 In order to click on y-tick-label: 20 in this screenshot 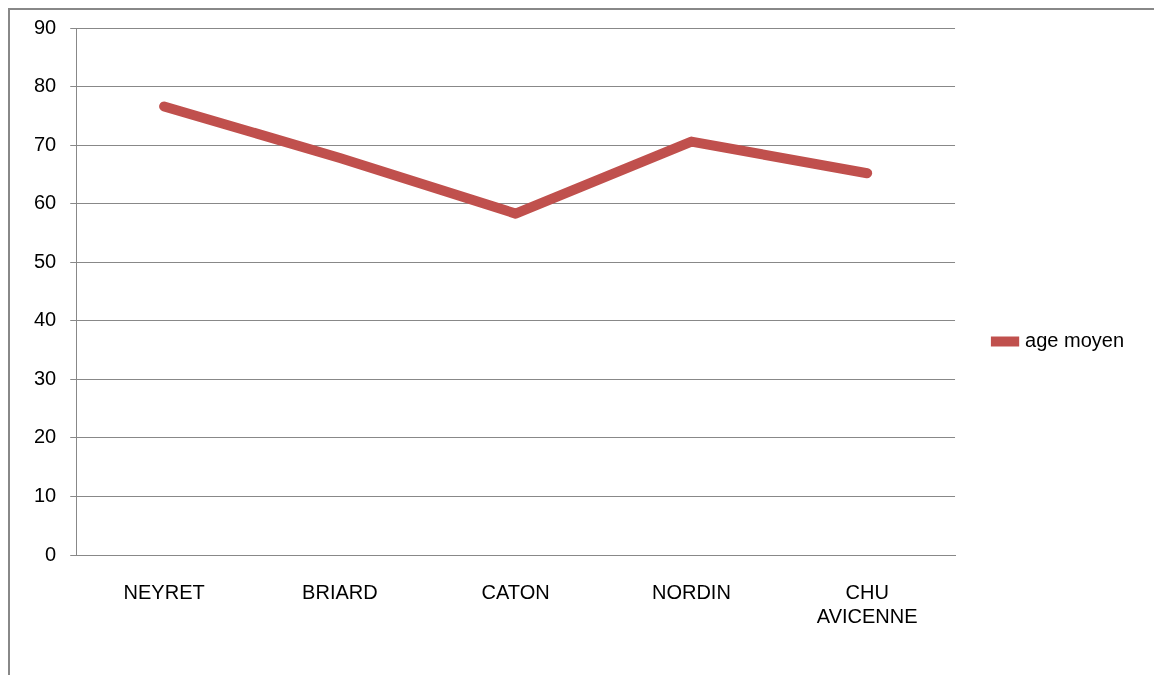, I will do `click(45, 436)`.